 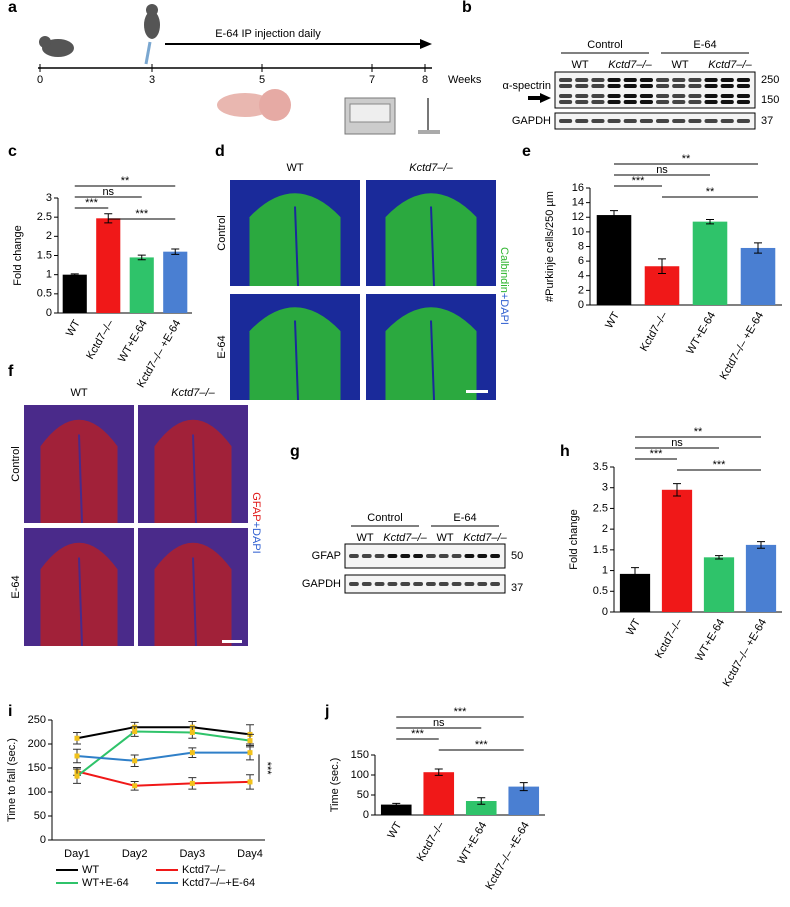 What do you see at coordinates (90, 870) in the screenshot?
I see `legend-label: WT` at bounding box center [90, 870].